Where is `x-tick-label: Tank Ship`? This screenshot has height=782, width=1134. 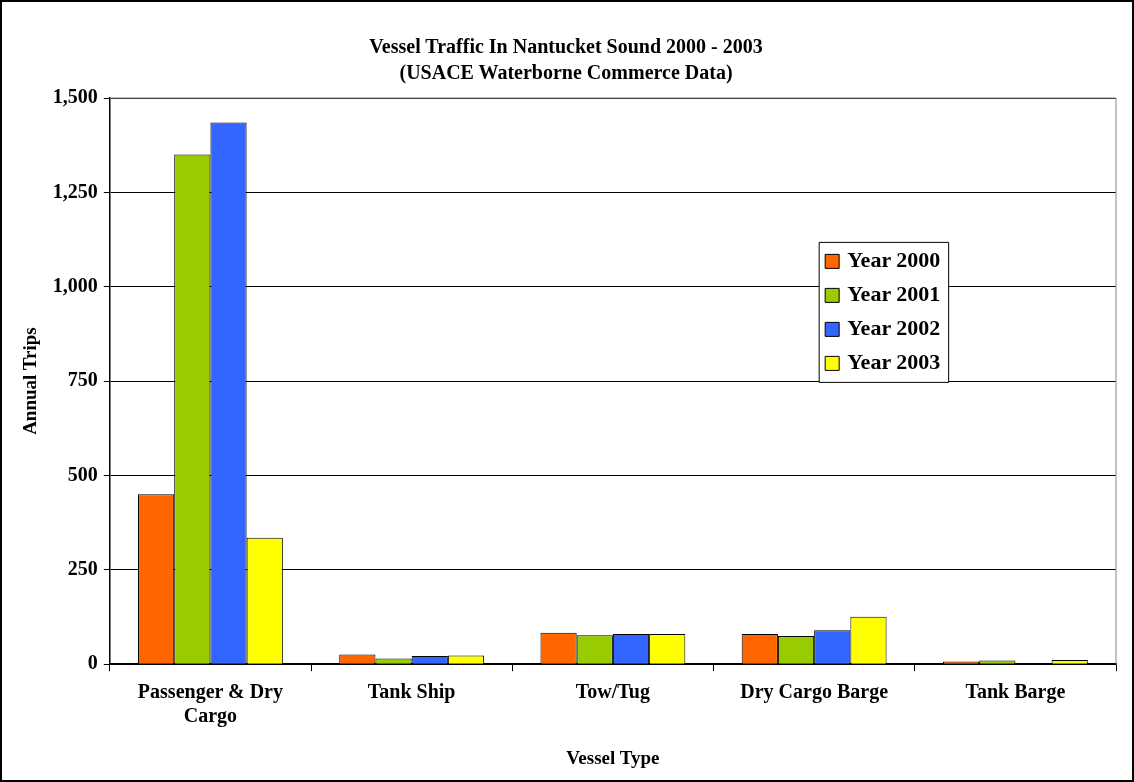
x-tick-label: Tank Ship is located at coordinates (411, 692).